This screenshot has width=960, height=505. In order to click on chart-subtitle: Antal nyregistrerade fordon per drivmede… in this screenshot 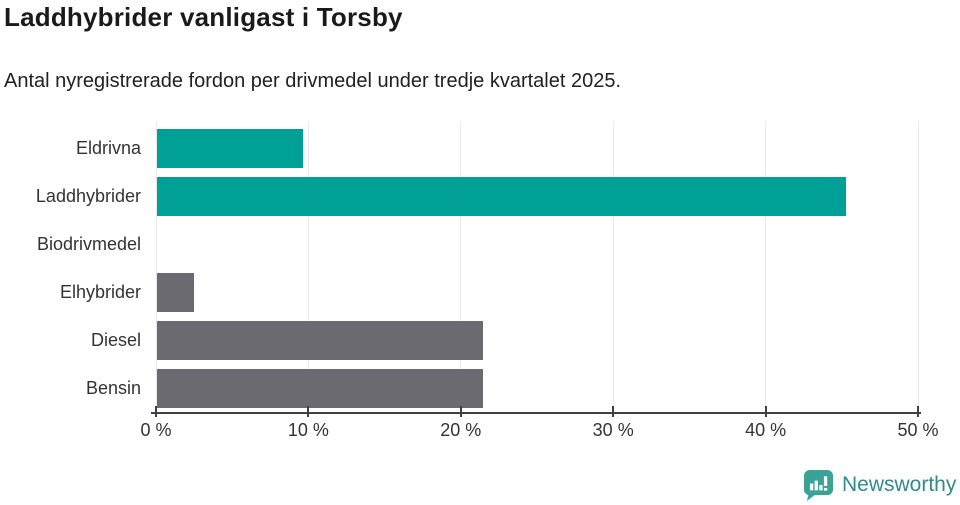, I will do `click(313, 81)`.